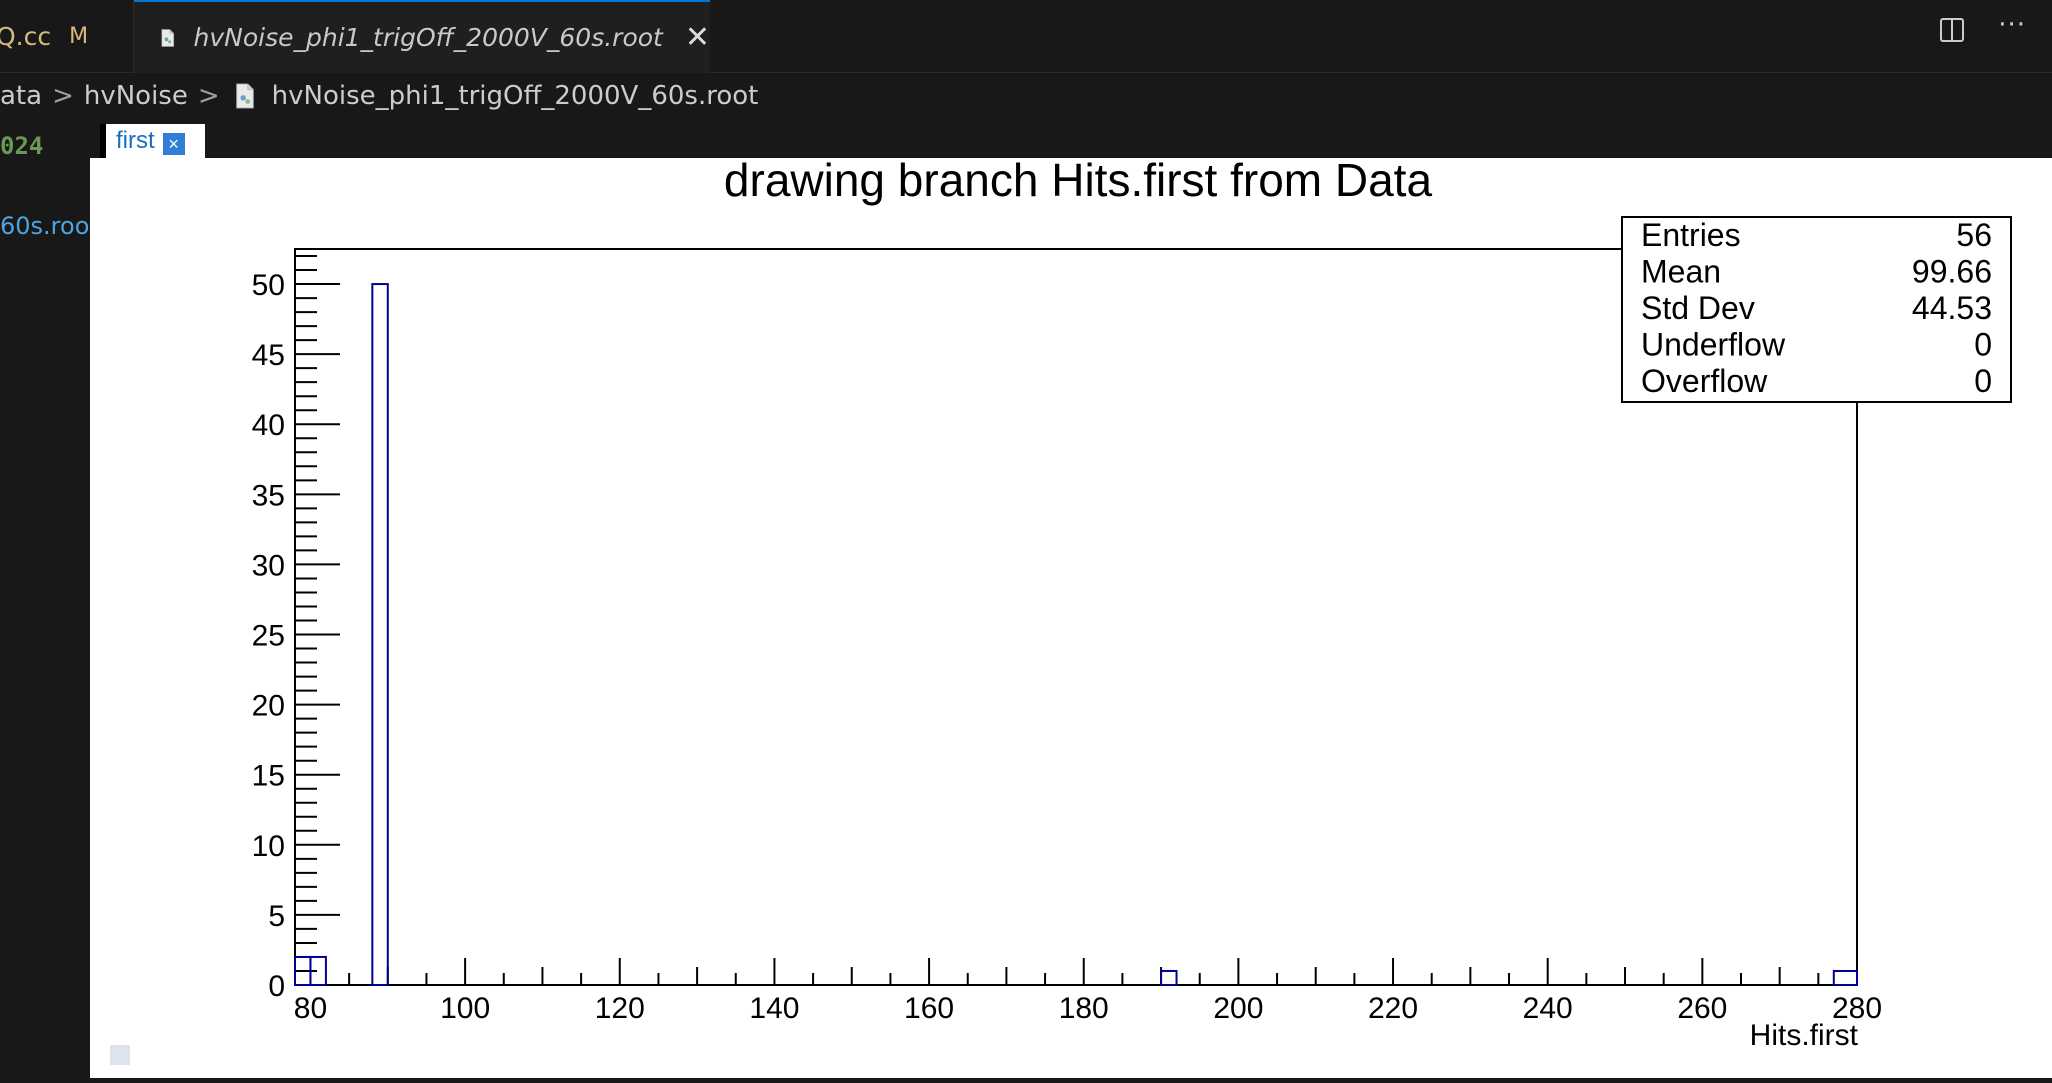  I want to click on stats-label: Std Dev, so click(1698, 308).